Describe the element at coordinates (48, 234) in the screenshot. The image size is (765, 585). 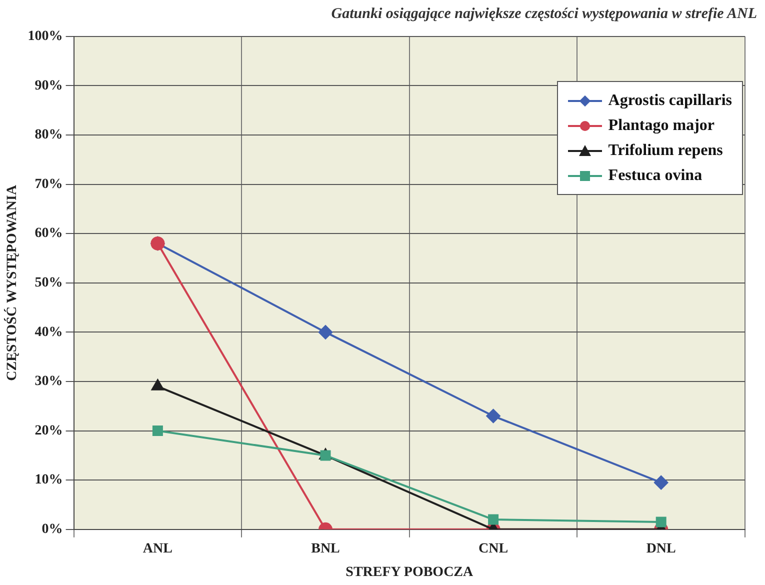
I see `y-tick-label: 60%` at that location.